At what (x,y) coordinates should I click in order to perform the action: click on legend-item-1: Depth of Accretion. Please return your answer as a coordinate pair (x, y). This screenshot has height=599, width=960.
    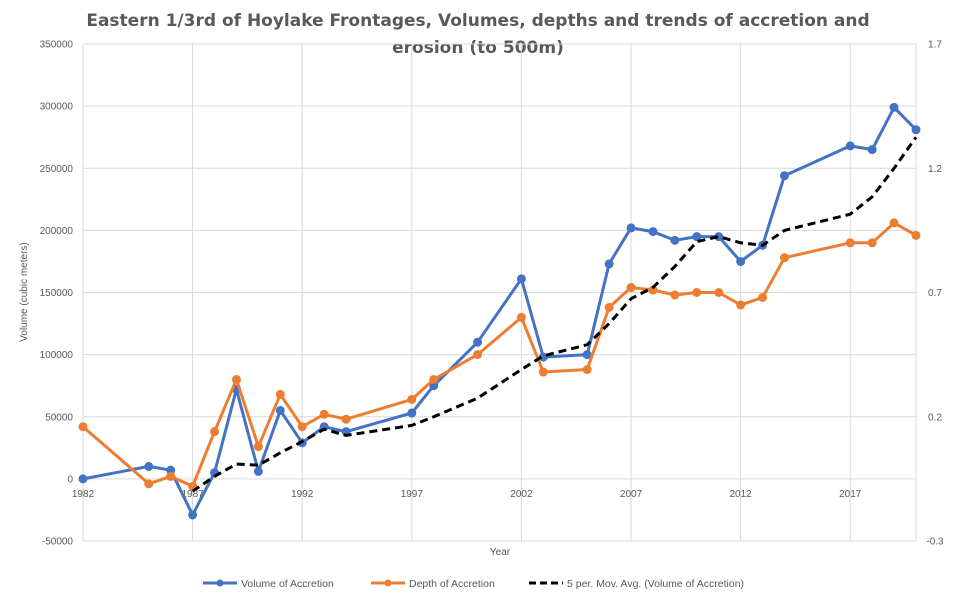
    Looking at the image, I should click on (433, 584).